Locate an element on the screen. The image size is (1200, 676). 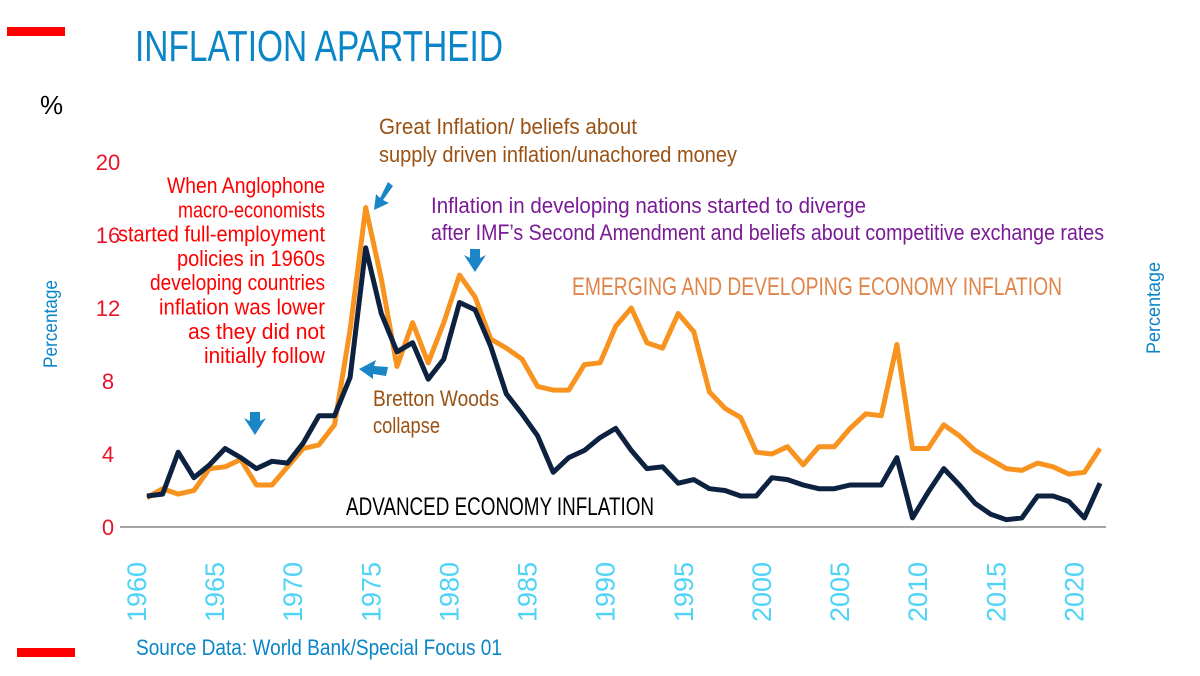
x-tick-label: 1975 is located at coordinates (371, 592).